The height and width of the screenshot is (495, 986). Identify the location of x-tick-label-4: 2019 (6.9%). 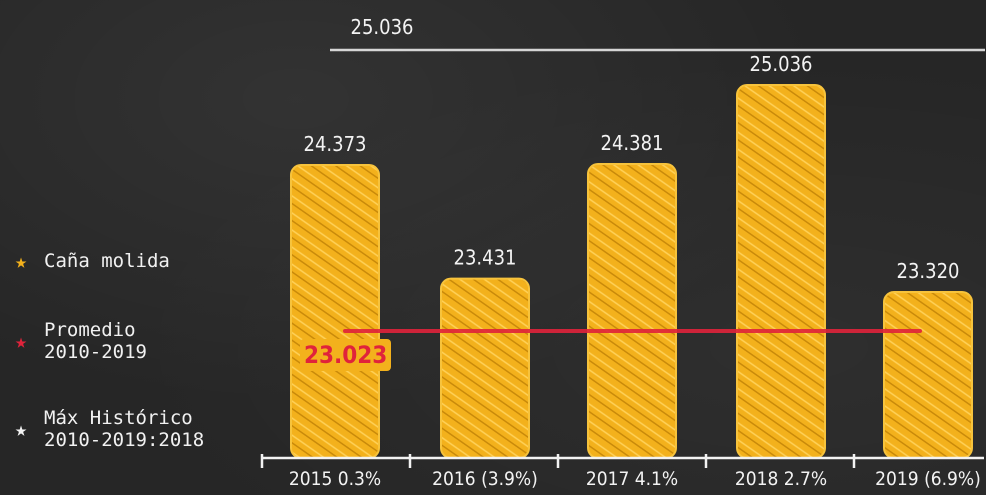
(928, 479).